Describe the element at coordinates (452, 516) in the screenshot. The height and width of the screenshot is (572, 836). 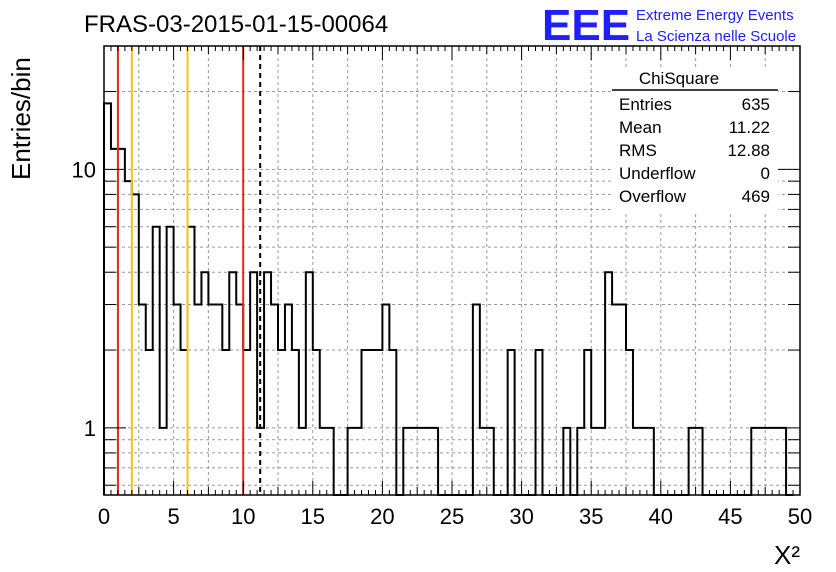
I see `x-tick-label: 25` at that location.